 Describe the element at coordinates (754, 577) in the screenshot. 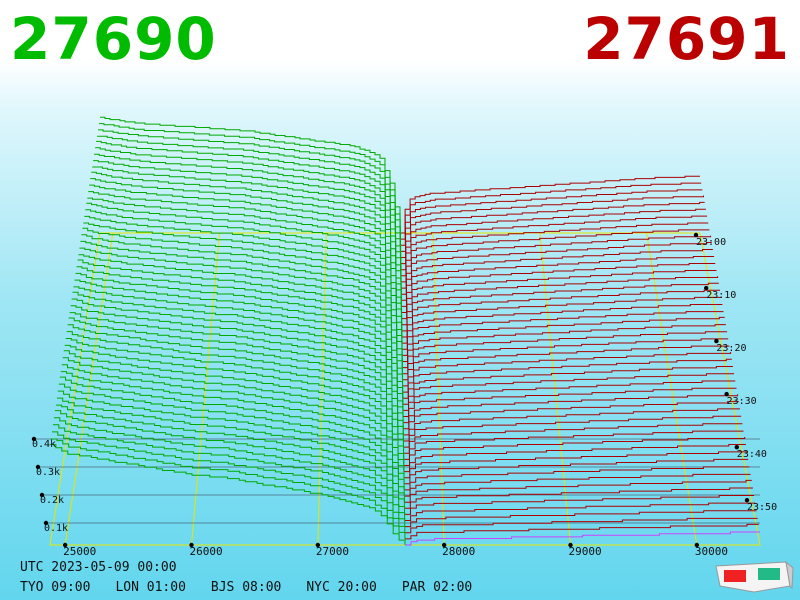

I see `3d-glasses-icon` at that location.